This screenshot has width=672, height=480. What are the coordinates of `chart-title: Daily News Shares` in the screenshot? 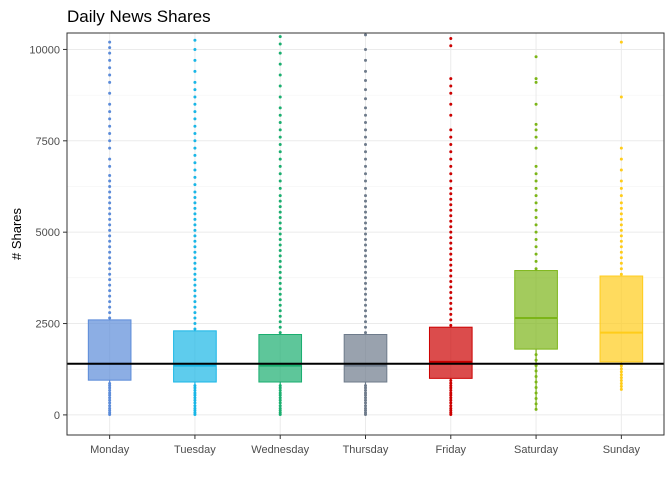 It's located at (139, 16).